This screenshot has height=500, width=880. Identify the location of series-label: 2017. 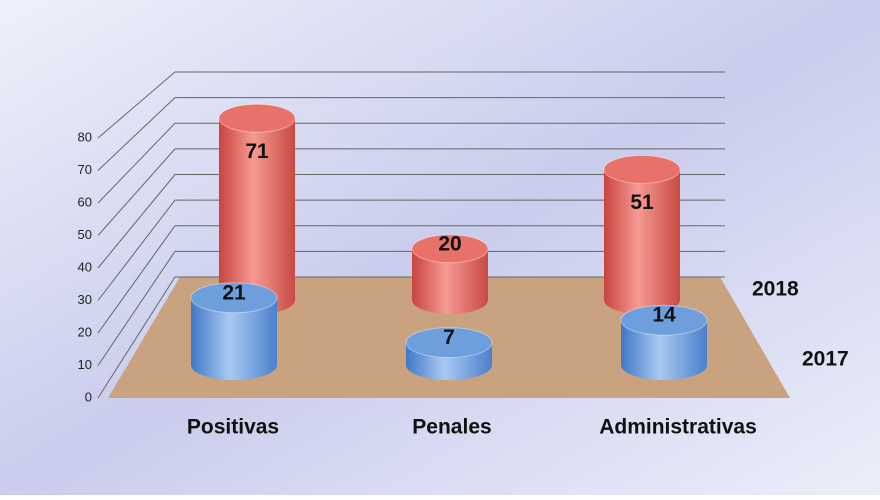
(825, 359).